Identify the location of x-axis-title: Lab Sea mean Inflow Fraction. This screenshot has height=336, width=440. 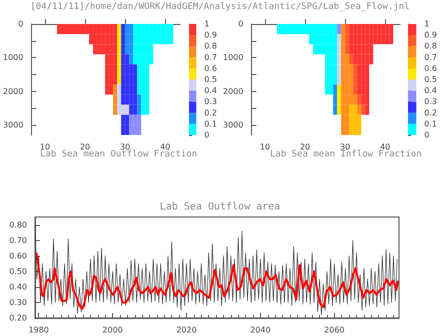
(346, 155).